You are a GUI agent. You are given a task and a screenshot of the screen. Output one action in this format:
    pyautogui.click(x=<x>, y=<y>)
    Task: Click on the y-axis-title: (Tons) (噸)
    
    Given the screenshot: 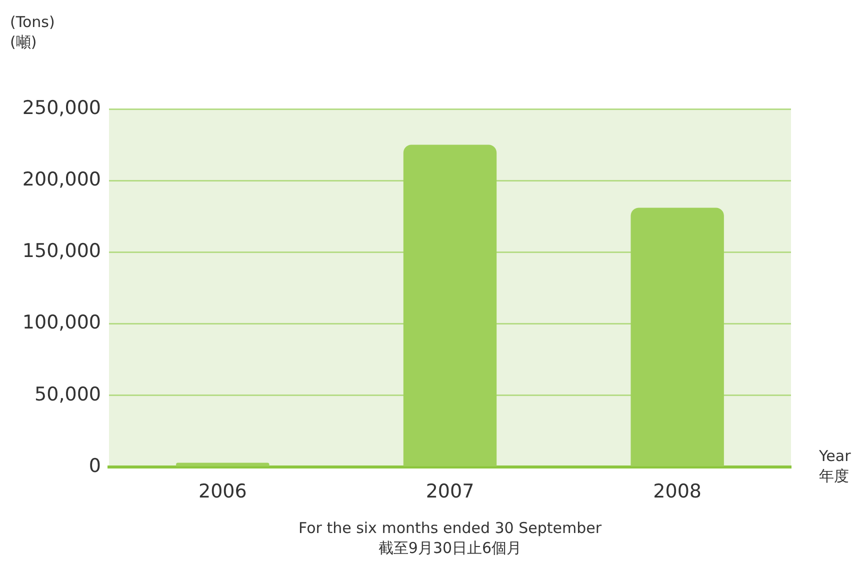 What is the action you would take?
    pyautogui.click(x=32, y=32)
    